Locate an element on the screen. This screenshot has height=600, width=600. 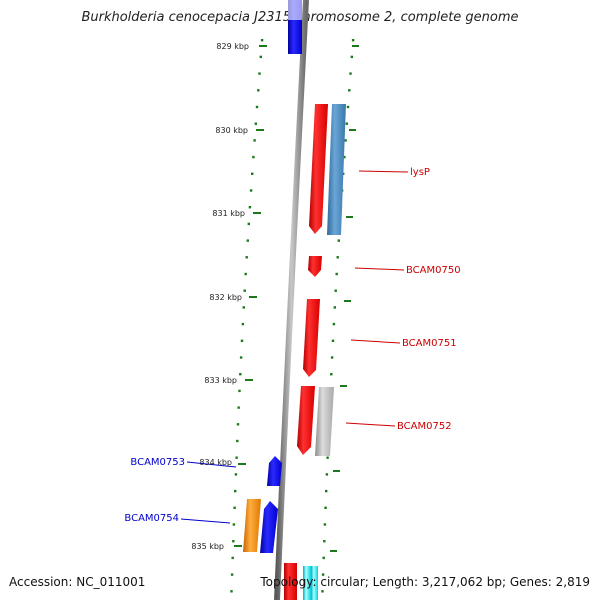
gene-label-BCAM0753: BCAM0753 is located at coordinates (157, 462).